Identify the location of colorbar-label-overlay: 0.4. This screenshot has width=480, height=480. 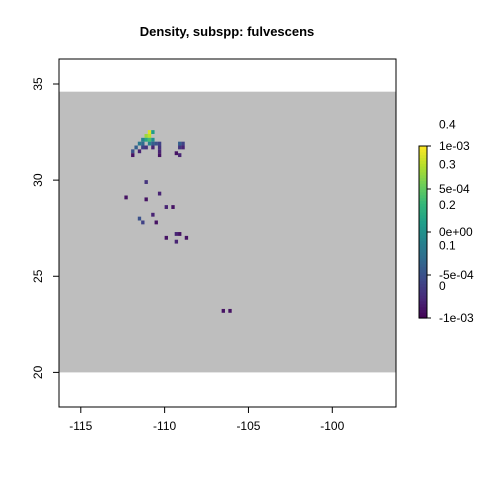
(447, 124).